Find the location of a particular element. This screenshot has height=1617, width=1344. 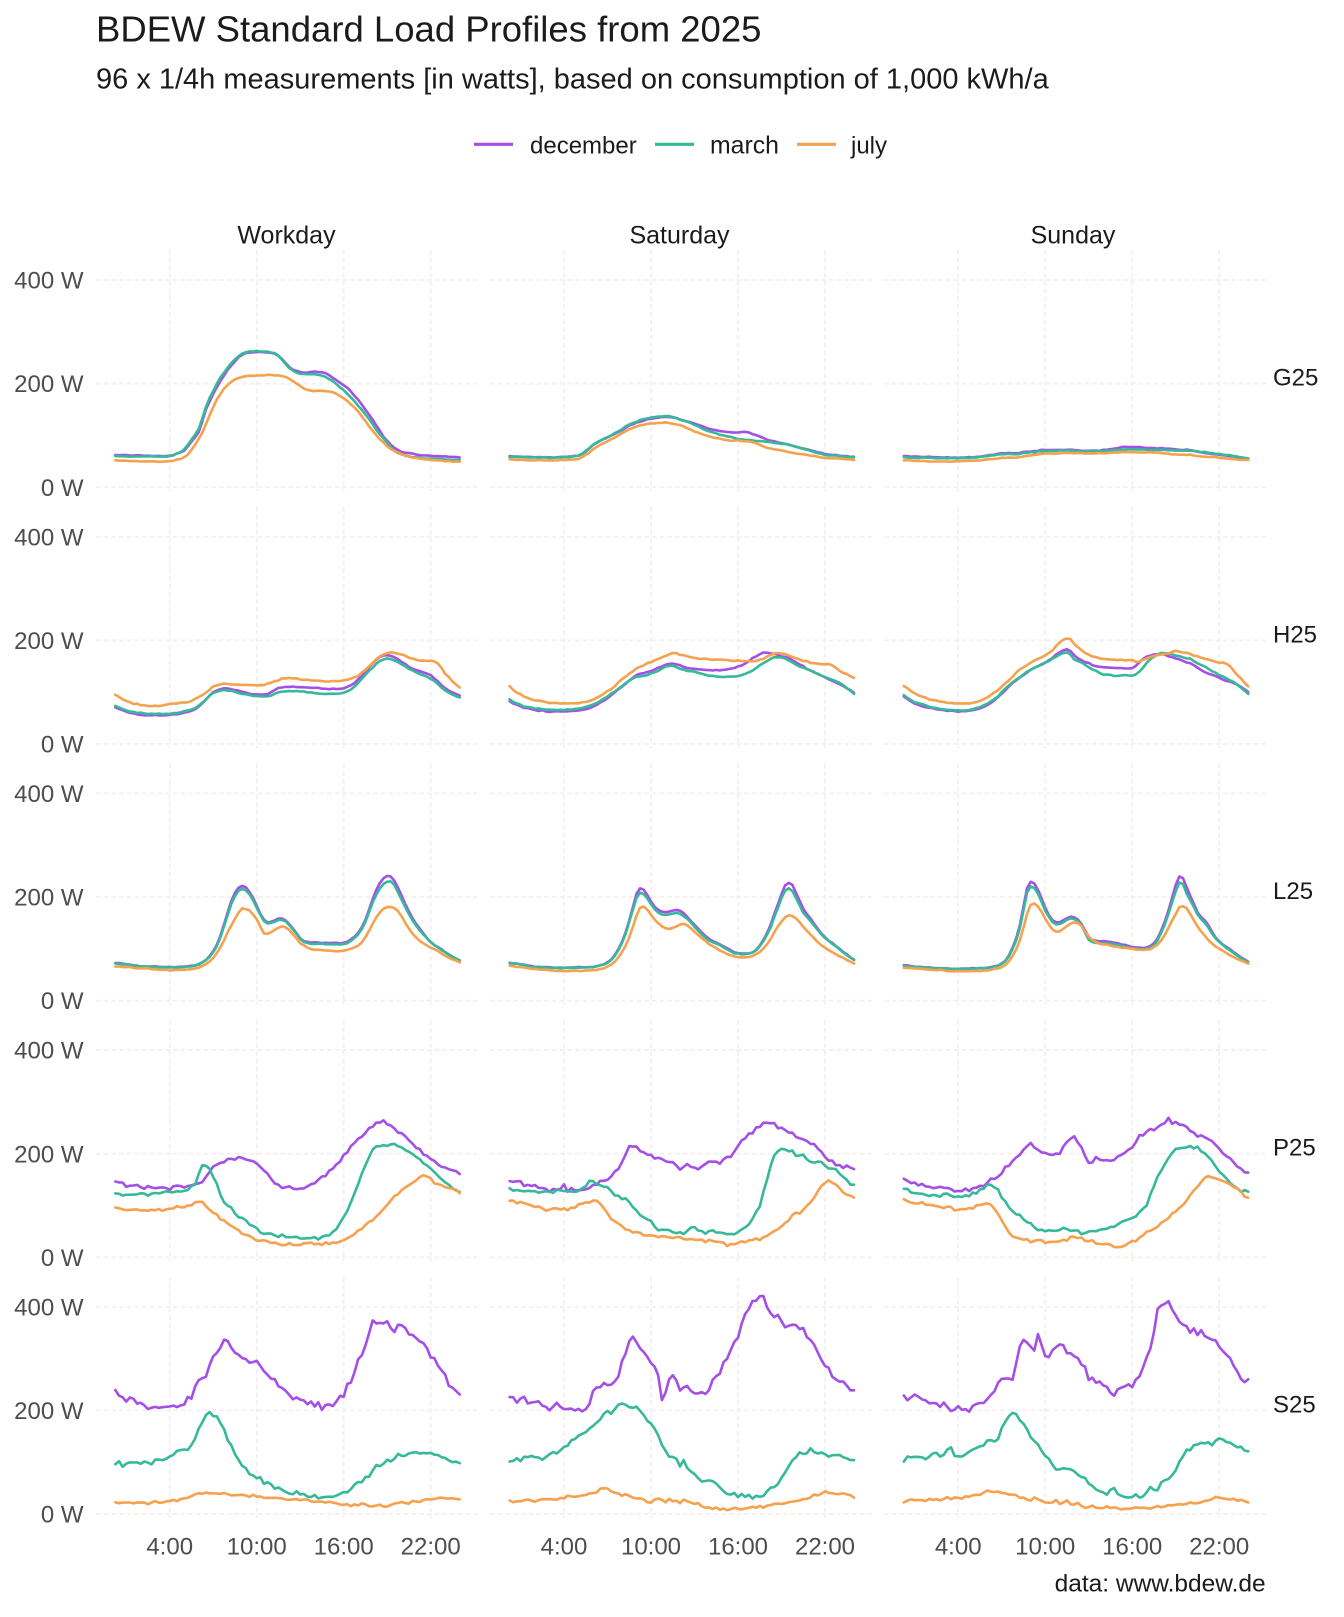

svg-text: data: www.bdew.de is located at coordinates (1160, 1584).